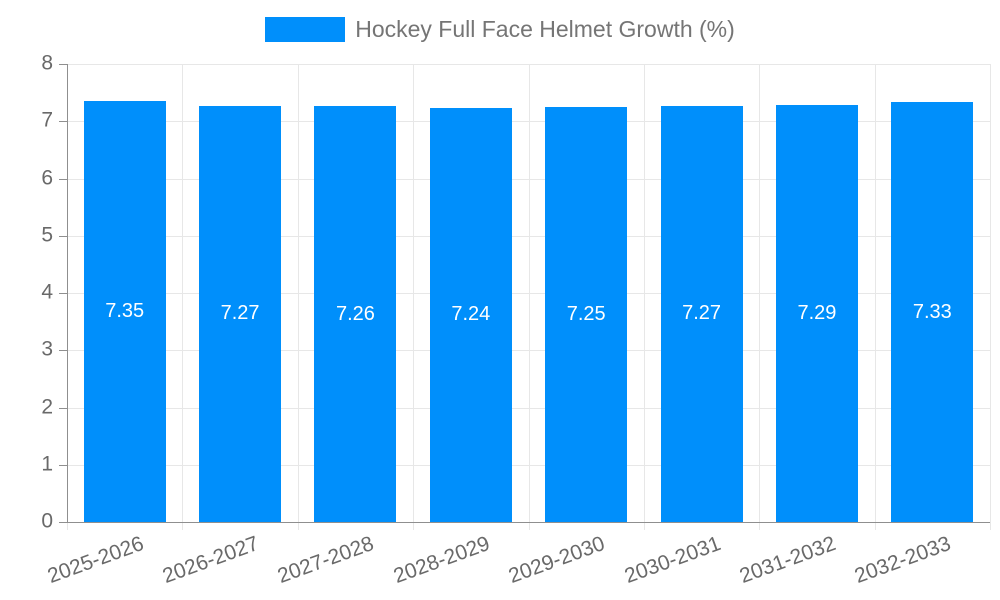 Image resolution: width=1000 pixels, height=600 pixels. Describe the element at coordinates (672, 560) in the screenshot. I see `x-axis-label: 2030-2031` at that location.